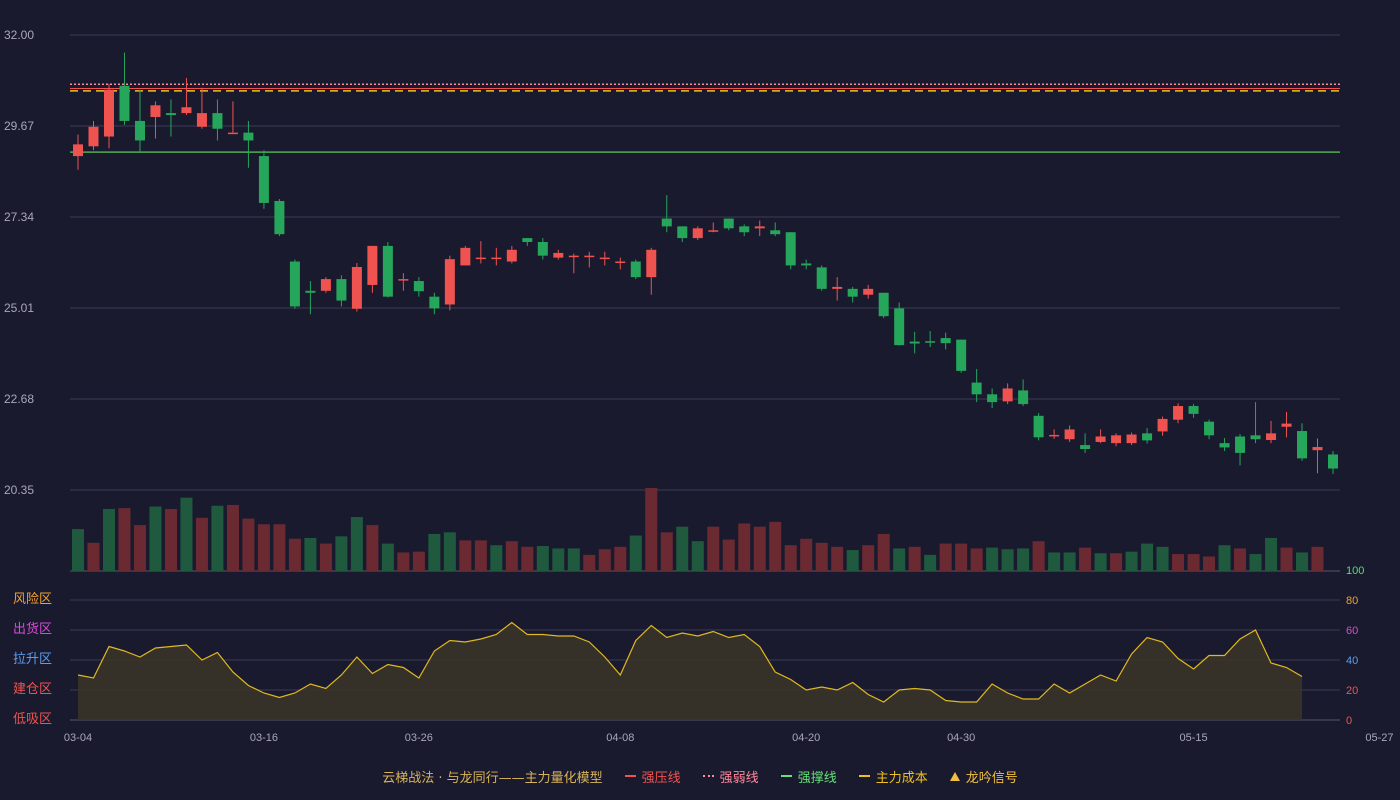 The image size is (1400, 800). I want to click on osc-tick-label: 20, so click(1352, 691).